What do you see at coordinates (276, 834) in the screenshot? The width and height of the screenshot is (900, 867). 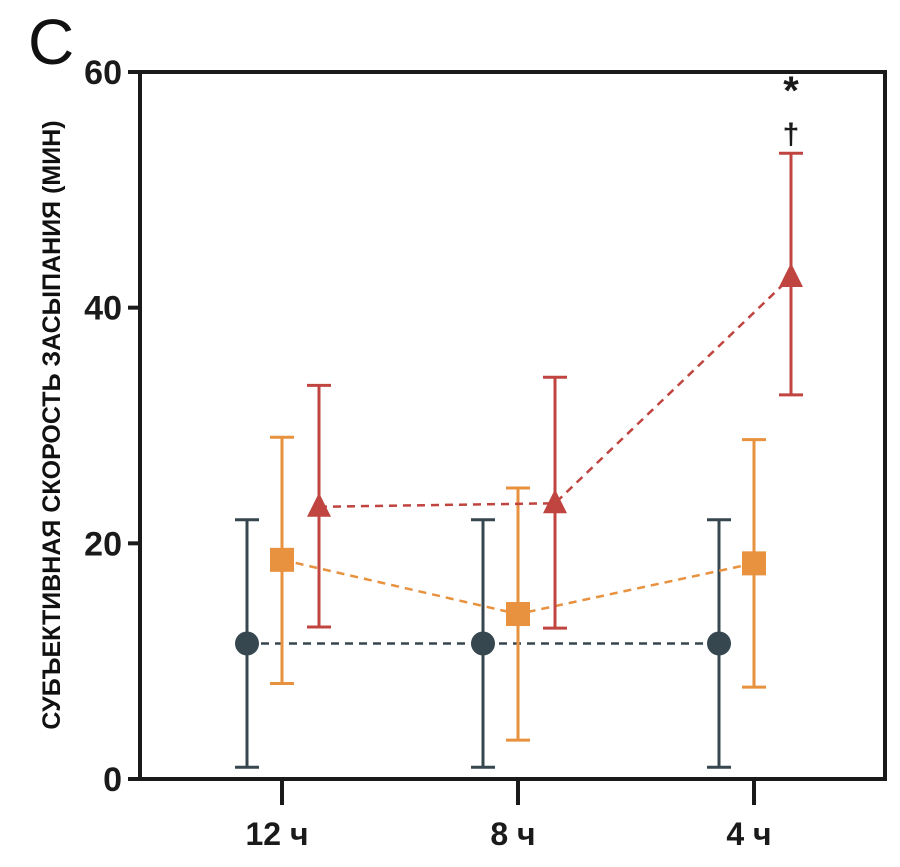 I see `x-tick-label: 12 ч` at bounding box center [276, 834].